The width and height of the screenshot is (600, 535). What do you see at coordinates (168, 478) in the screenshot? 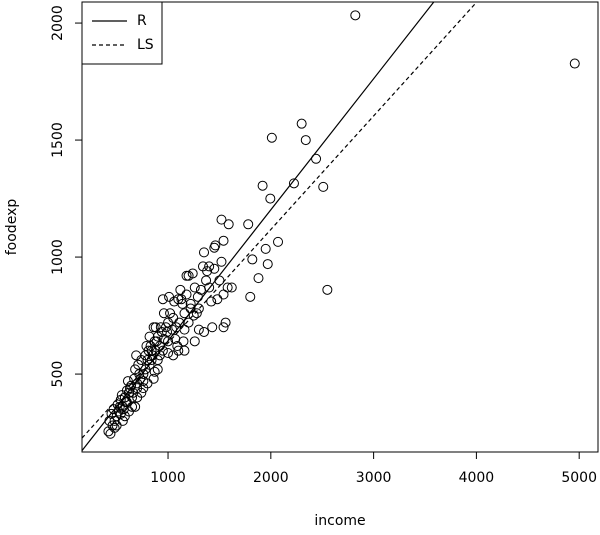
I see `x-tick-label: 1000` at bounding box center [168, 478].